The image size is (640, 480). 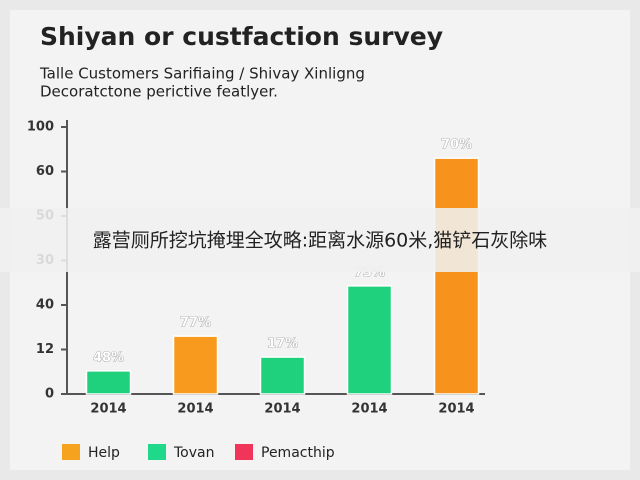 What do you see at coordinates (298, 453) in the screenshot?
I see `legend-label: Pemacthip` at bounding box center [298, 453].